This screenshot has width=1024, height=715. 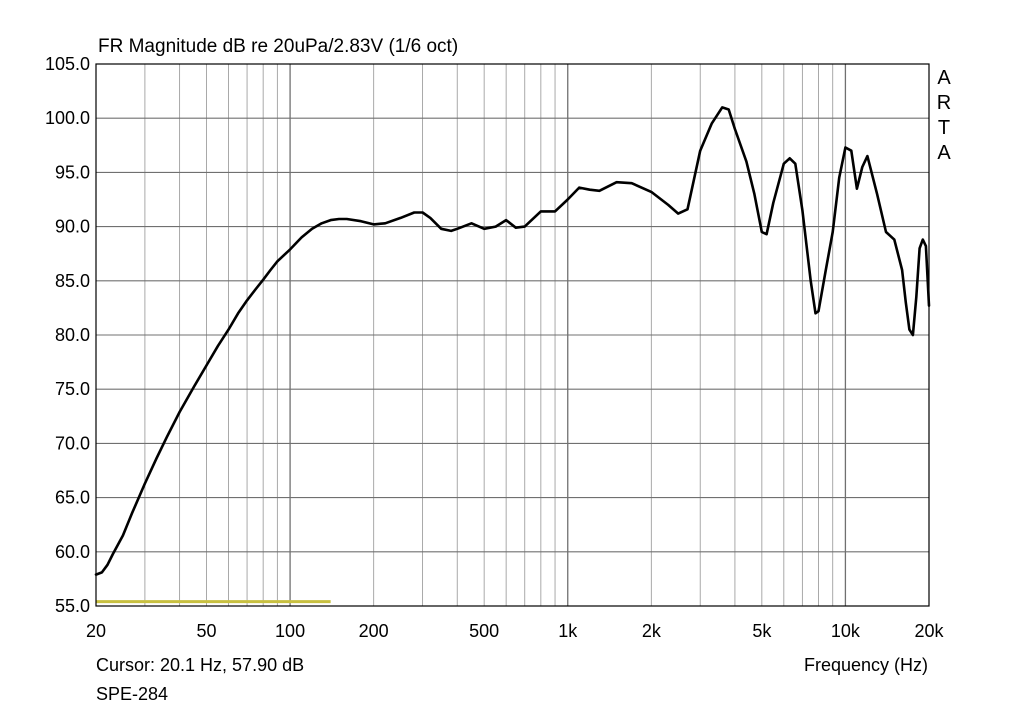 What do you see at coordinates (374, 631) in the screenshot?
I see `x-tick-label: 200` at bounding box center [374, 631].